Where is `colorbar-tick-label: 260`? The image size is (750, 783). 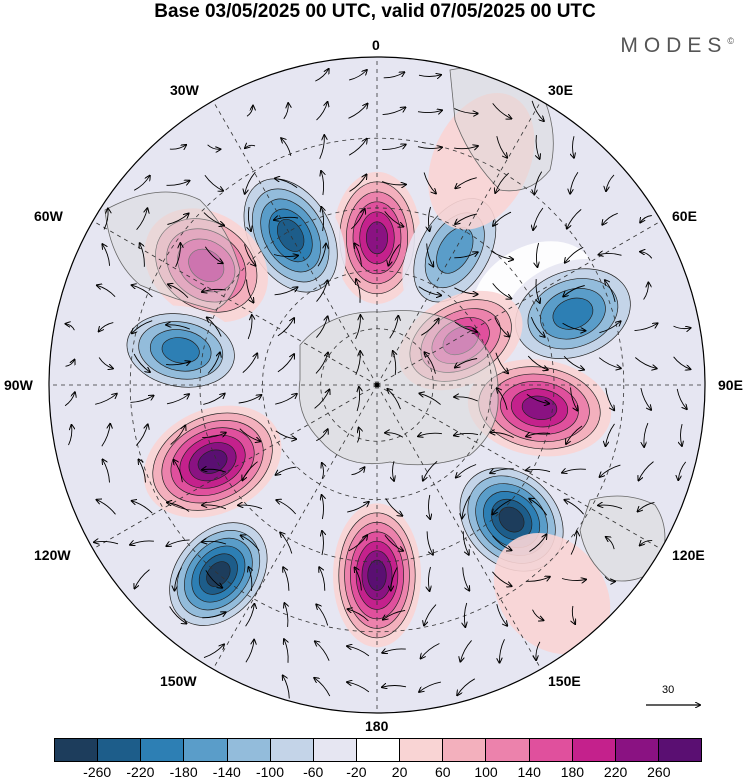 colorbar-tick-label: 260 is located at coordinates (659, 772).